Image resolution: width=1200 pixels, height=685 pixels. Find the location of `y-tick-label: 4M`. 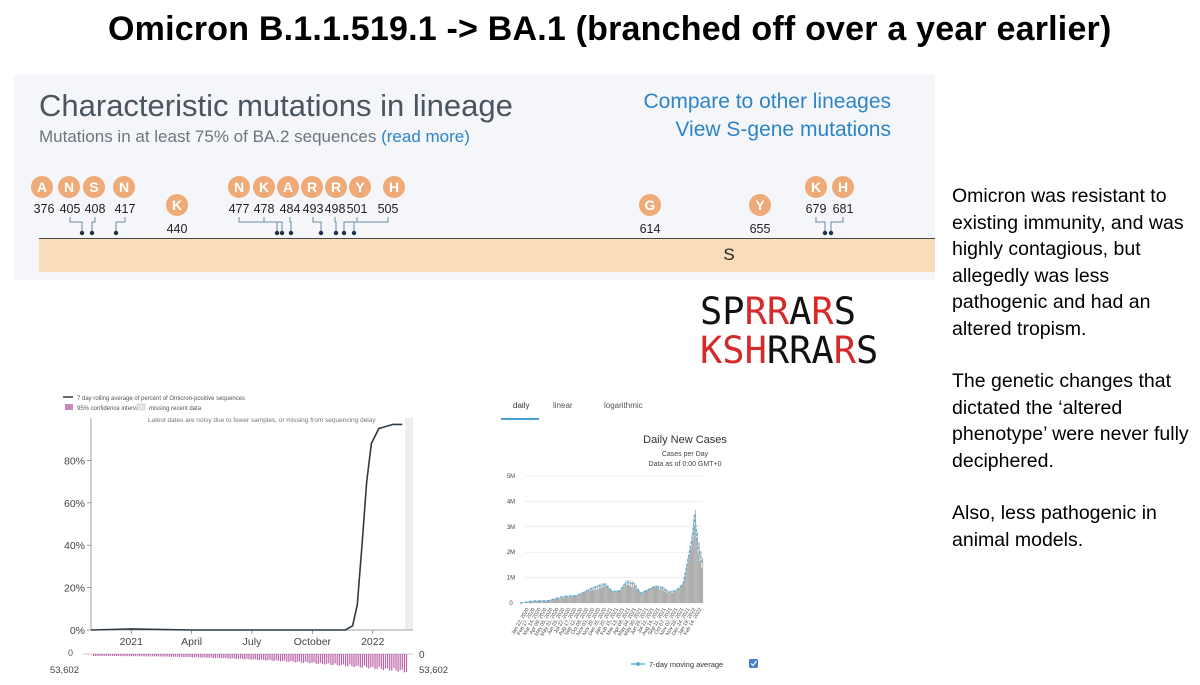

y-tick-label: 4M is located at coordinates (511, 502).